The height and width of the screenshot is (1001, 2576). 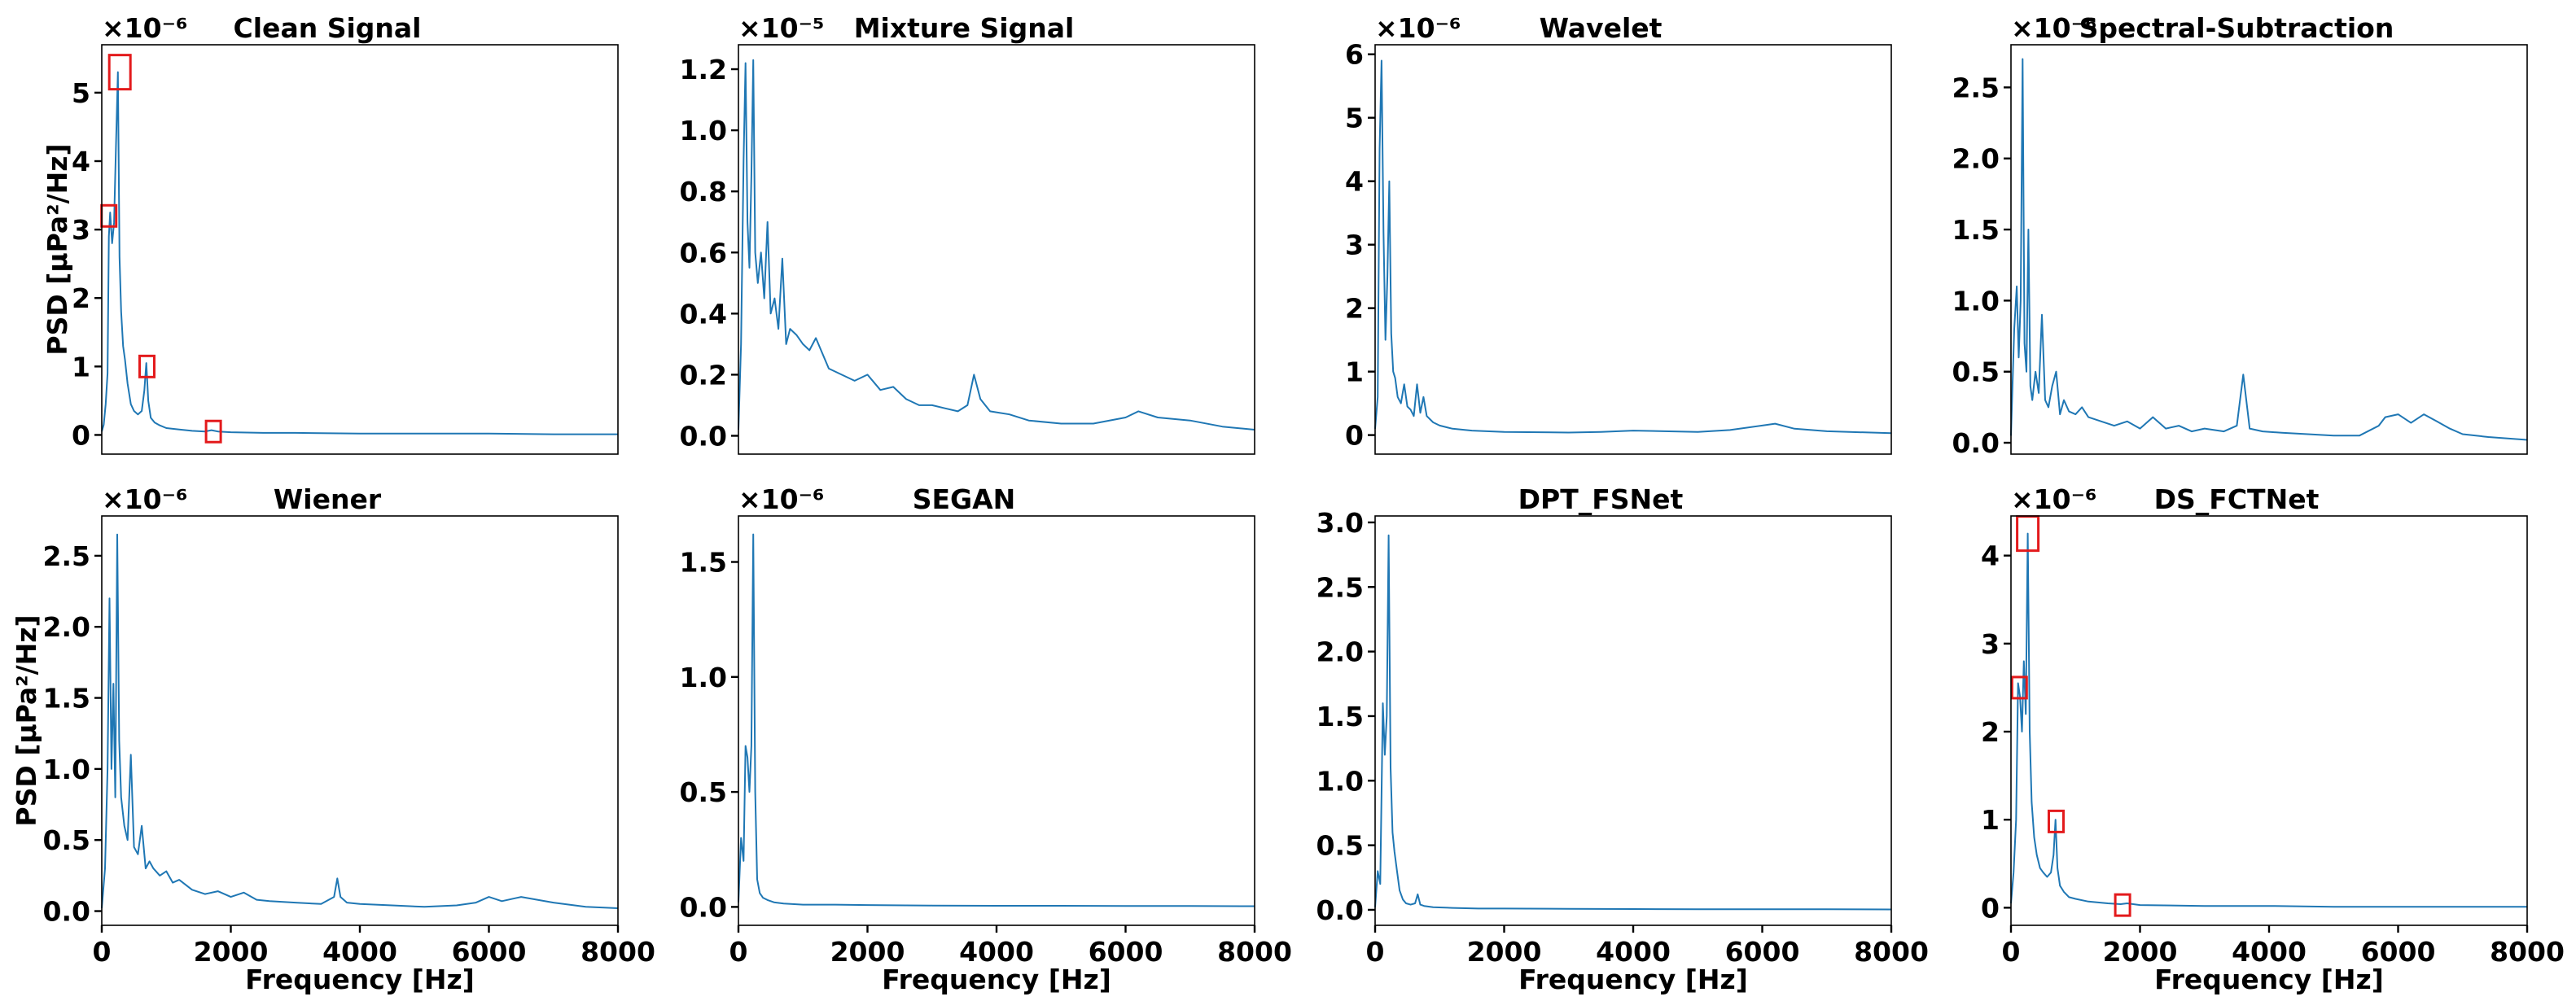 I want to click on y-tick-label: 0.8, so click(x=703, y=192).